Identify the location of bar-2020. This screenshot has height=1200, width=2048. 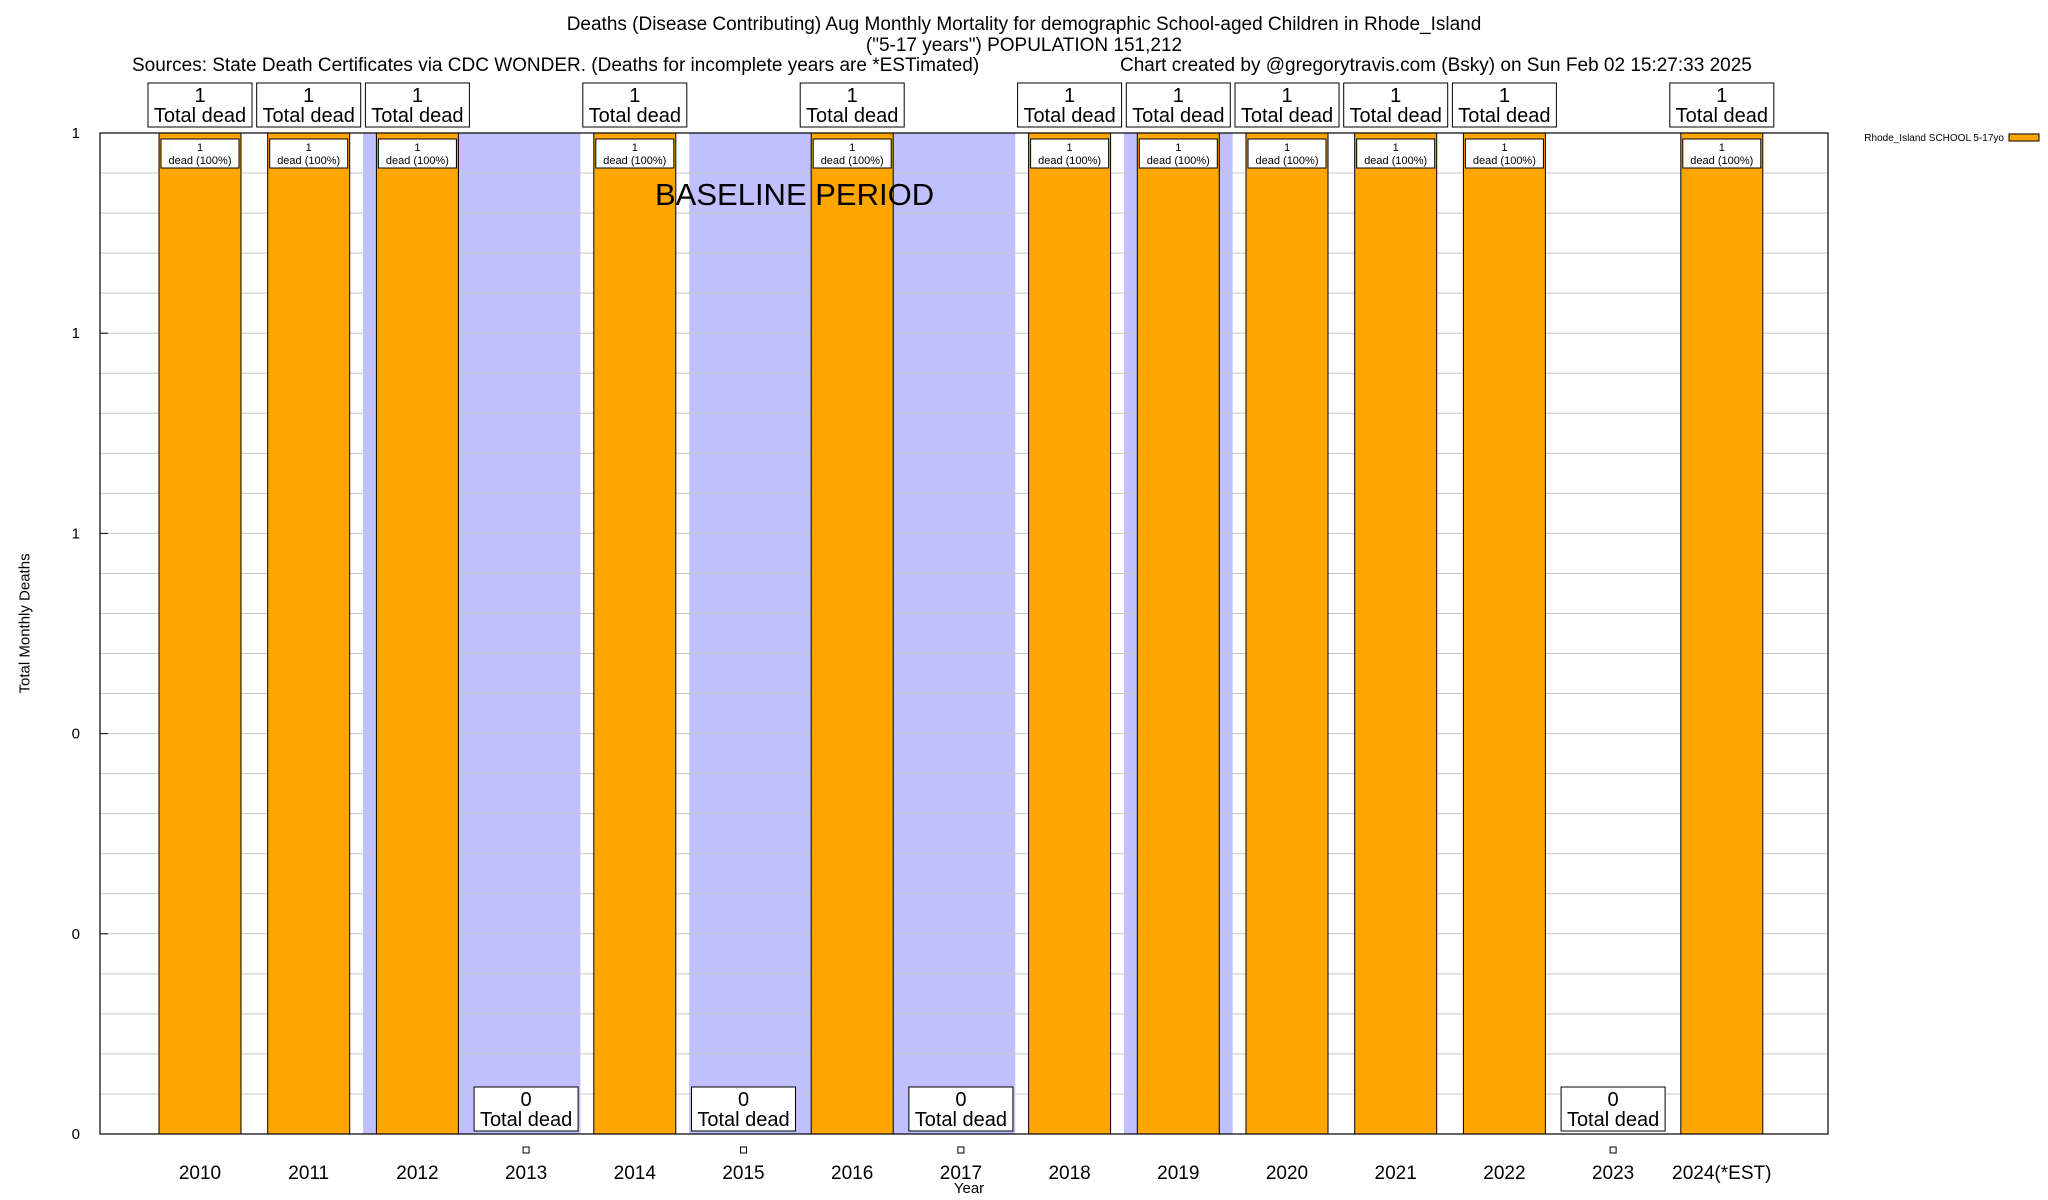
(1287, 633).